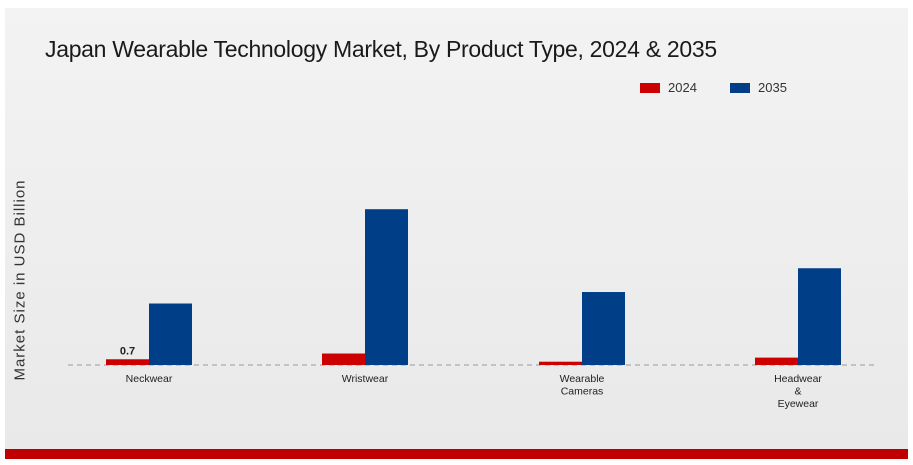  I want to click on x-tick-label: Wristwear, so click(365, 379).